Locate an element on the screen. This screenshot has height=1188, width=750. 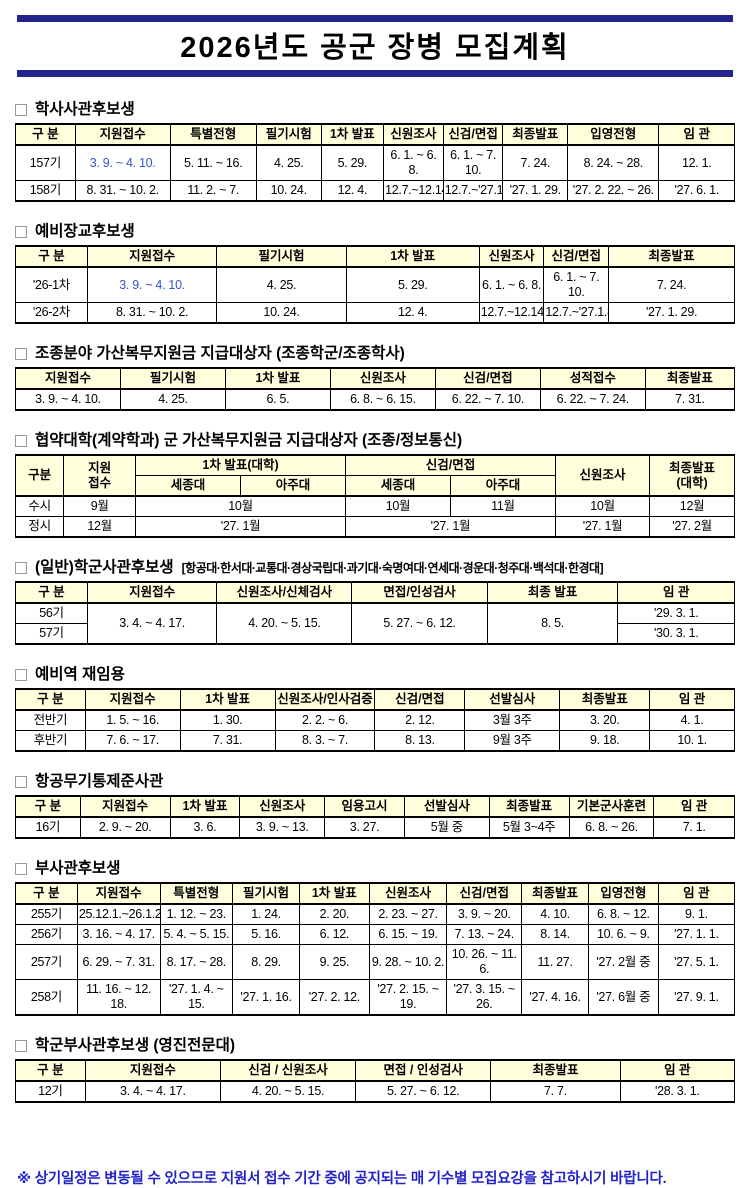
table-cell: 6. 1. ~ 6. 8. is located at coordinates (413, 162).